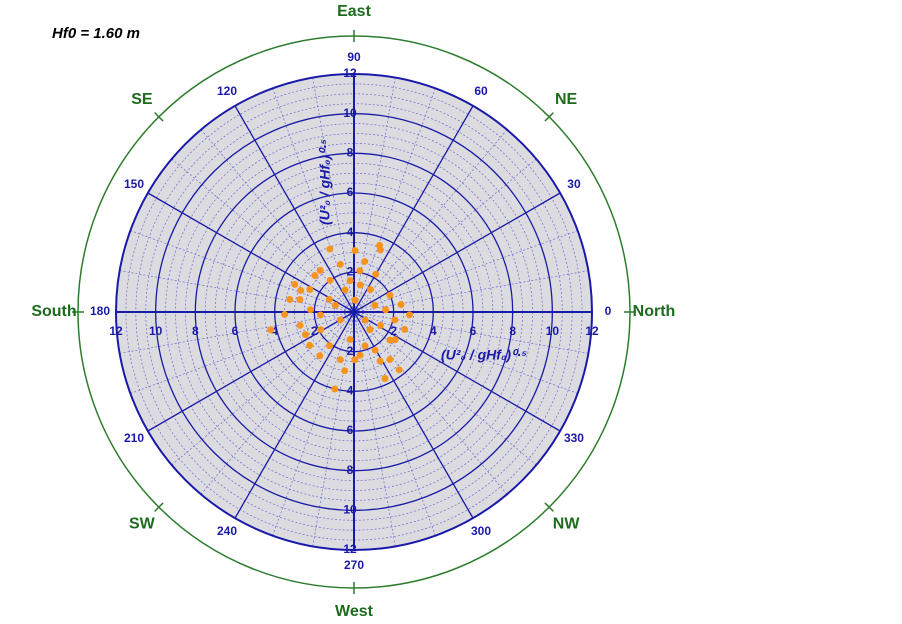 Image resolution: width=902 pixels, height=624 pixels. I want to click on theta-tick-label: 270, so click(354, 565).